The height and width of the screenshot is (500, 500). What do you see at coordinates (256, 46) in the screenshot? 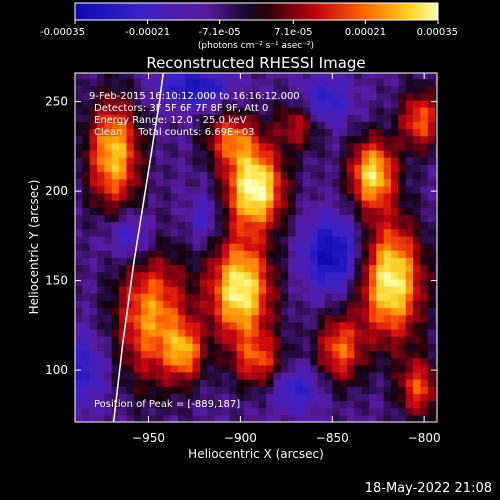
I see `colorbar-units: (photons cm⁻² s⁻¹ asec⁻²)` at bounding box center [256, 46].